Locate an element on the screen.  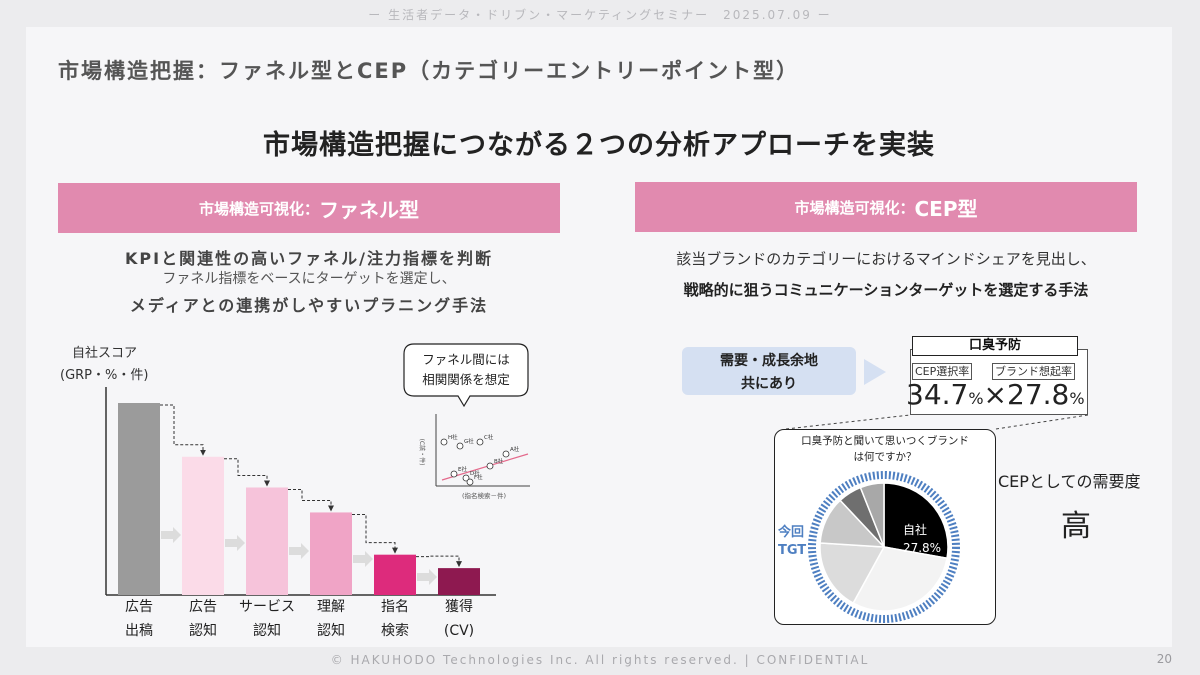
scatter-point-label: H社 is located at coordinates (453, 437).